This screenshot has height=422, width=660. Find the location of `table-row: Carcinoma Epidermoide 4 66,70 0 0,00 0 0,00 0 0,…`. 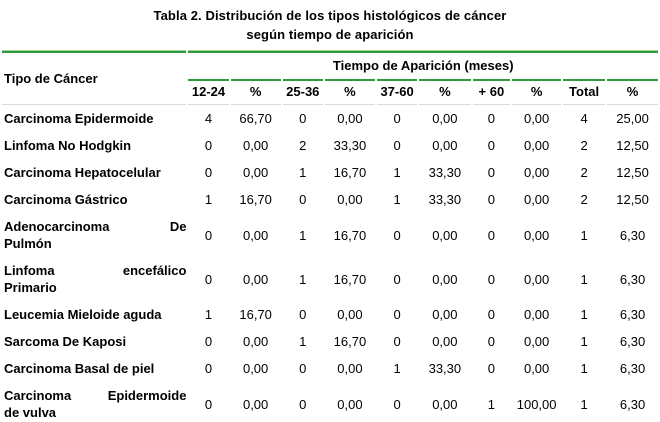

table-row: Carcinoma Epidermoide 4 66,70 0 0,00 0 0,00 0 0,… is located at coordinates (330, 118).